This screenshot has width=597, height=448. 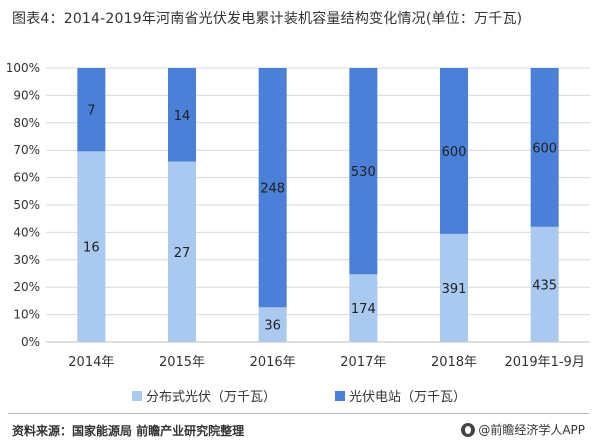 I want to click on data-label-station: 248, so click(x=272, y=189).